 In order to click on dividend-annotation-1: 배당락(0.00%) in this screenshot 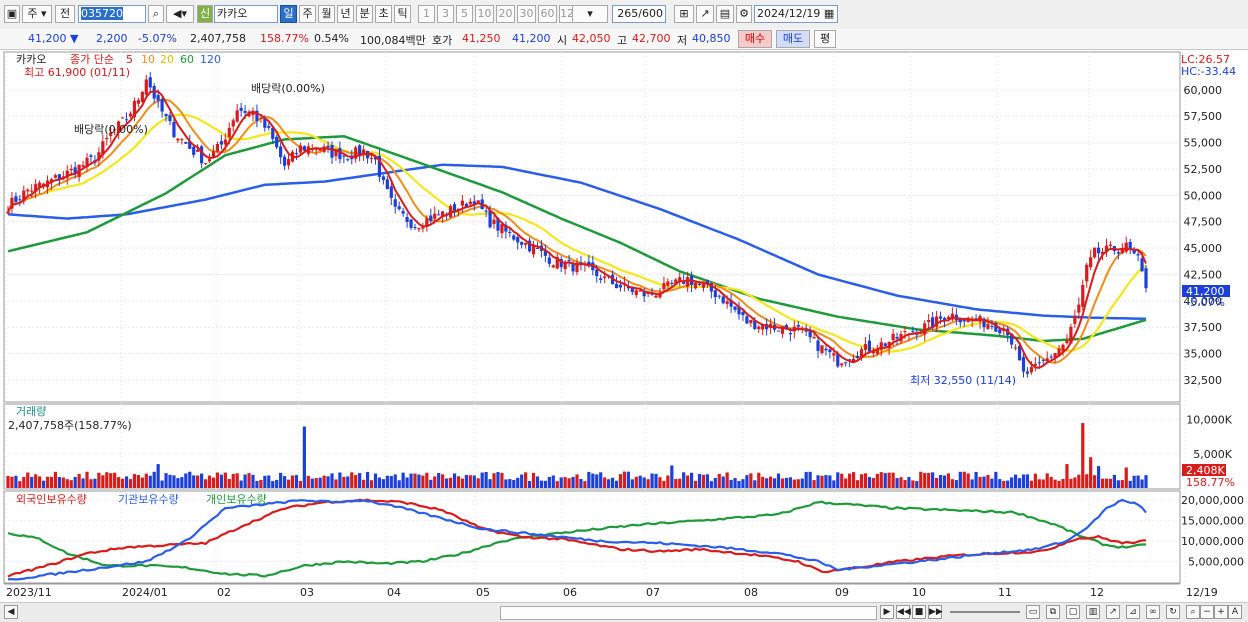, I will do `click(111, 129)`.